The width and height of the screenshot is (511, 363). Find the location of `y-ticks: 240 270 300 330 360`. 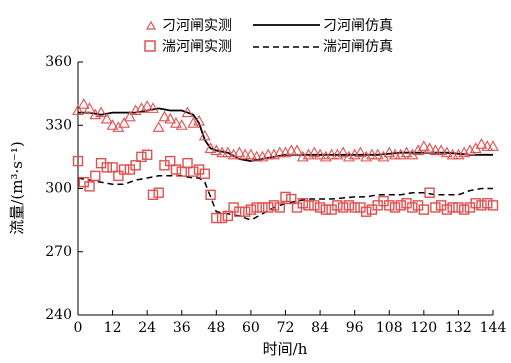

y-ticks: 240 270 300 330 360 is located at coordinates (64, 188).